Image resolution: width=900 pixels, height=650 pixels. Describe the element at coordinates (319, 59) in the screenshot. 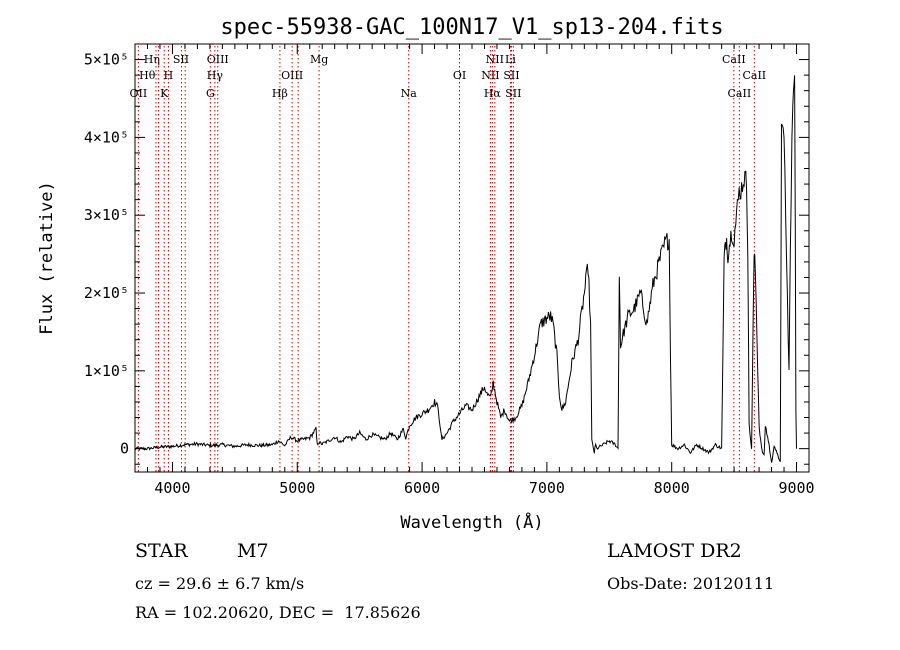

I see `spectral-line-label: Mg` at that location.